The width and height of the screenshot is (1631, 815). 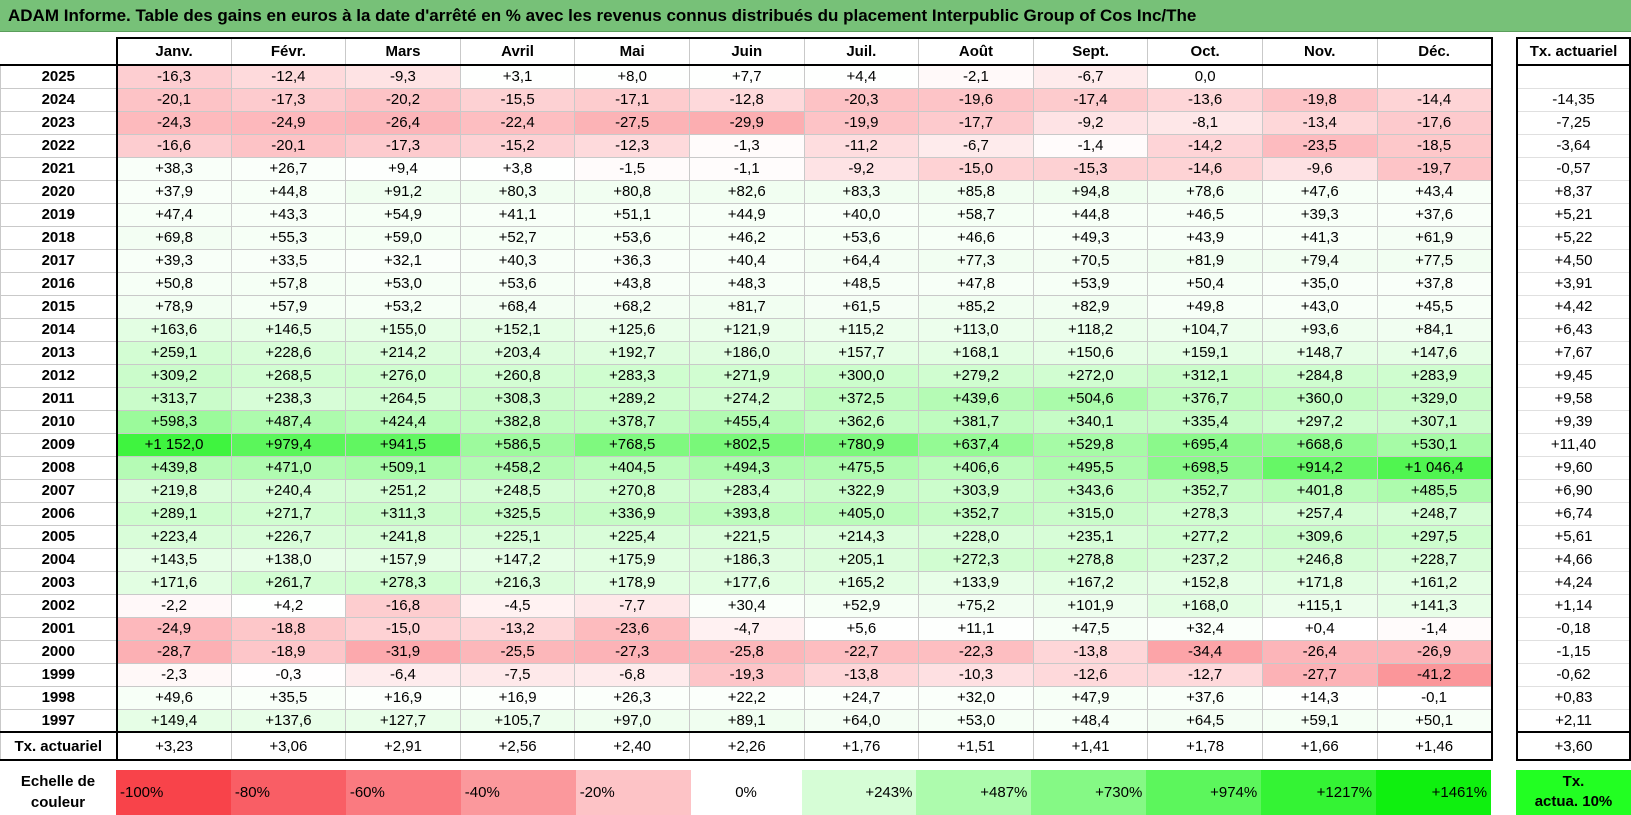 I want to click on heatmap-cell: +802,5, so click(x=746, y=444).